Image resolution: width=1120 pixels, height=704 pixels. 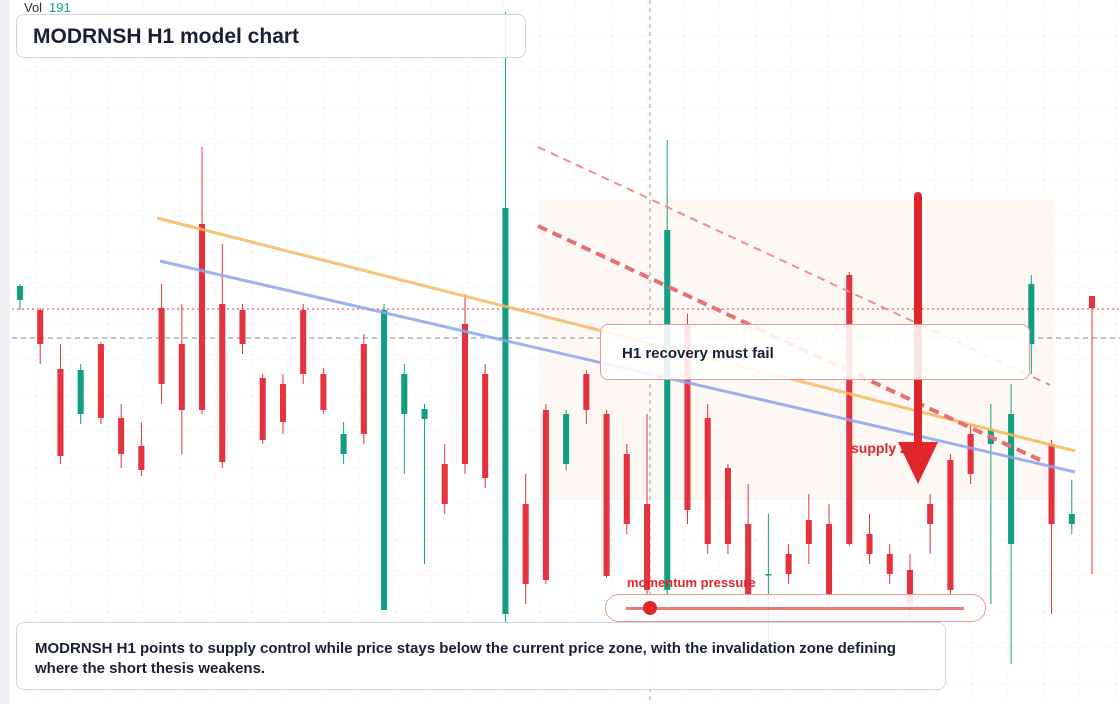 What do you see at coordinates (33, 7) in the screenshot?
I see `vol-label: Vol` at bounding box center [33, 7].